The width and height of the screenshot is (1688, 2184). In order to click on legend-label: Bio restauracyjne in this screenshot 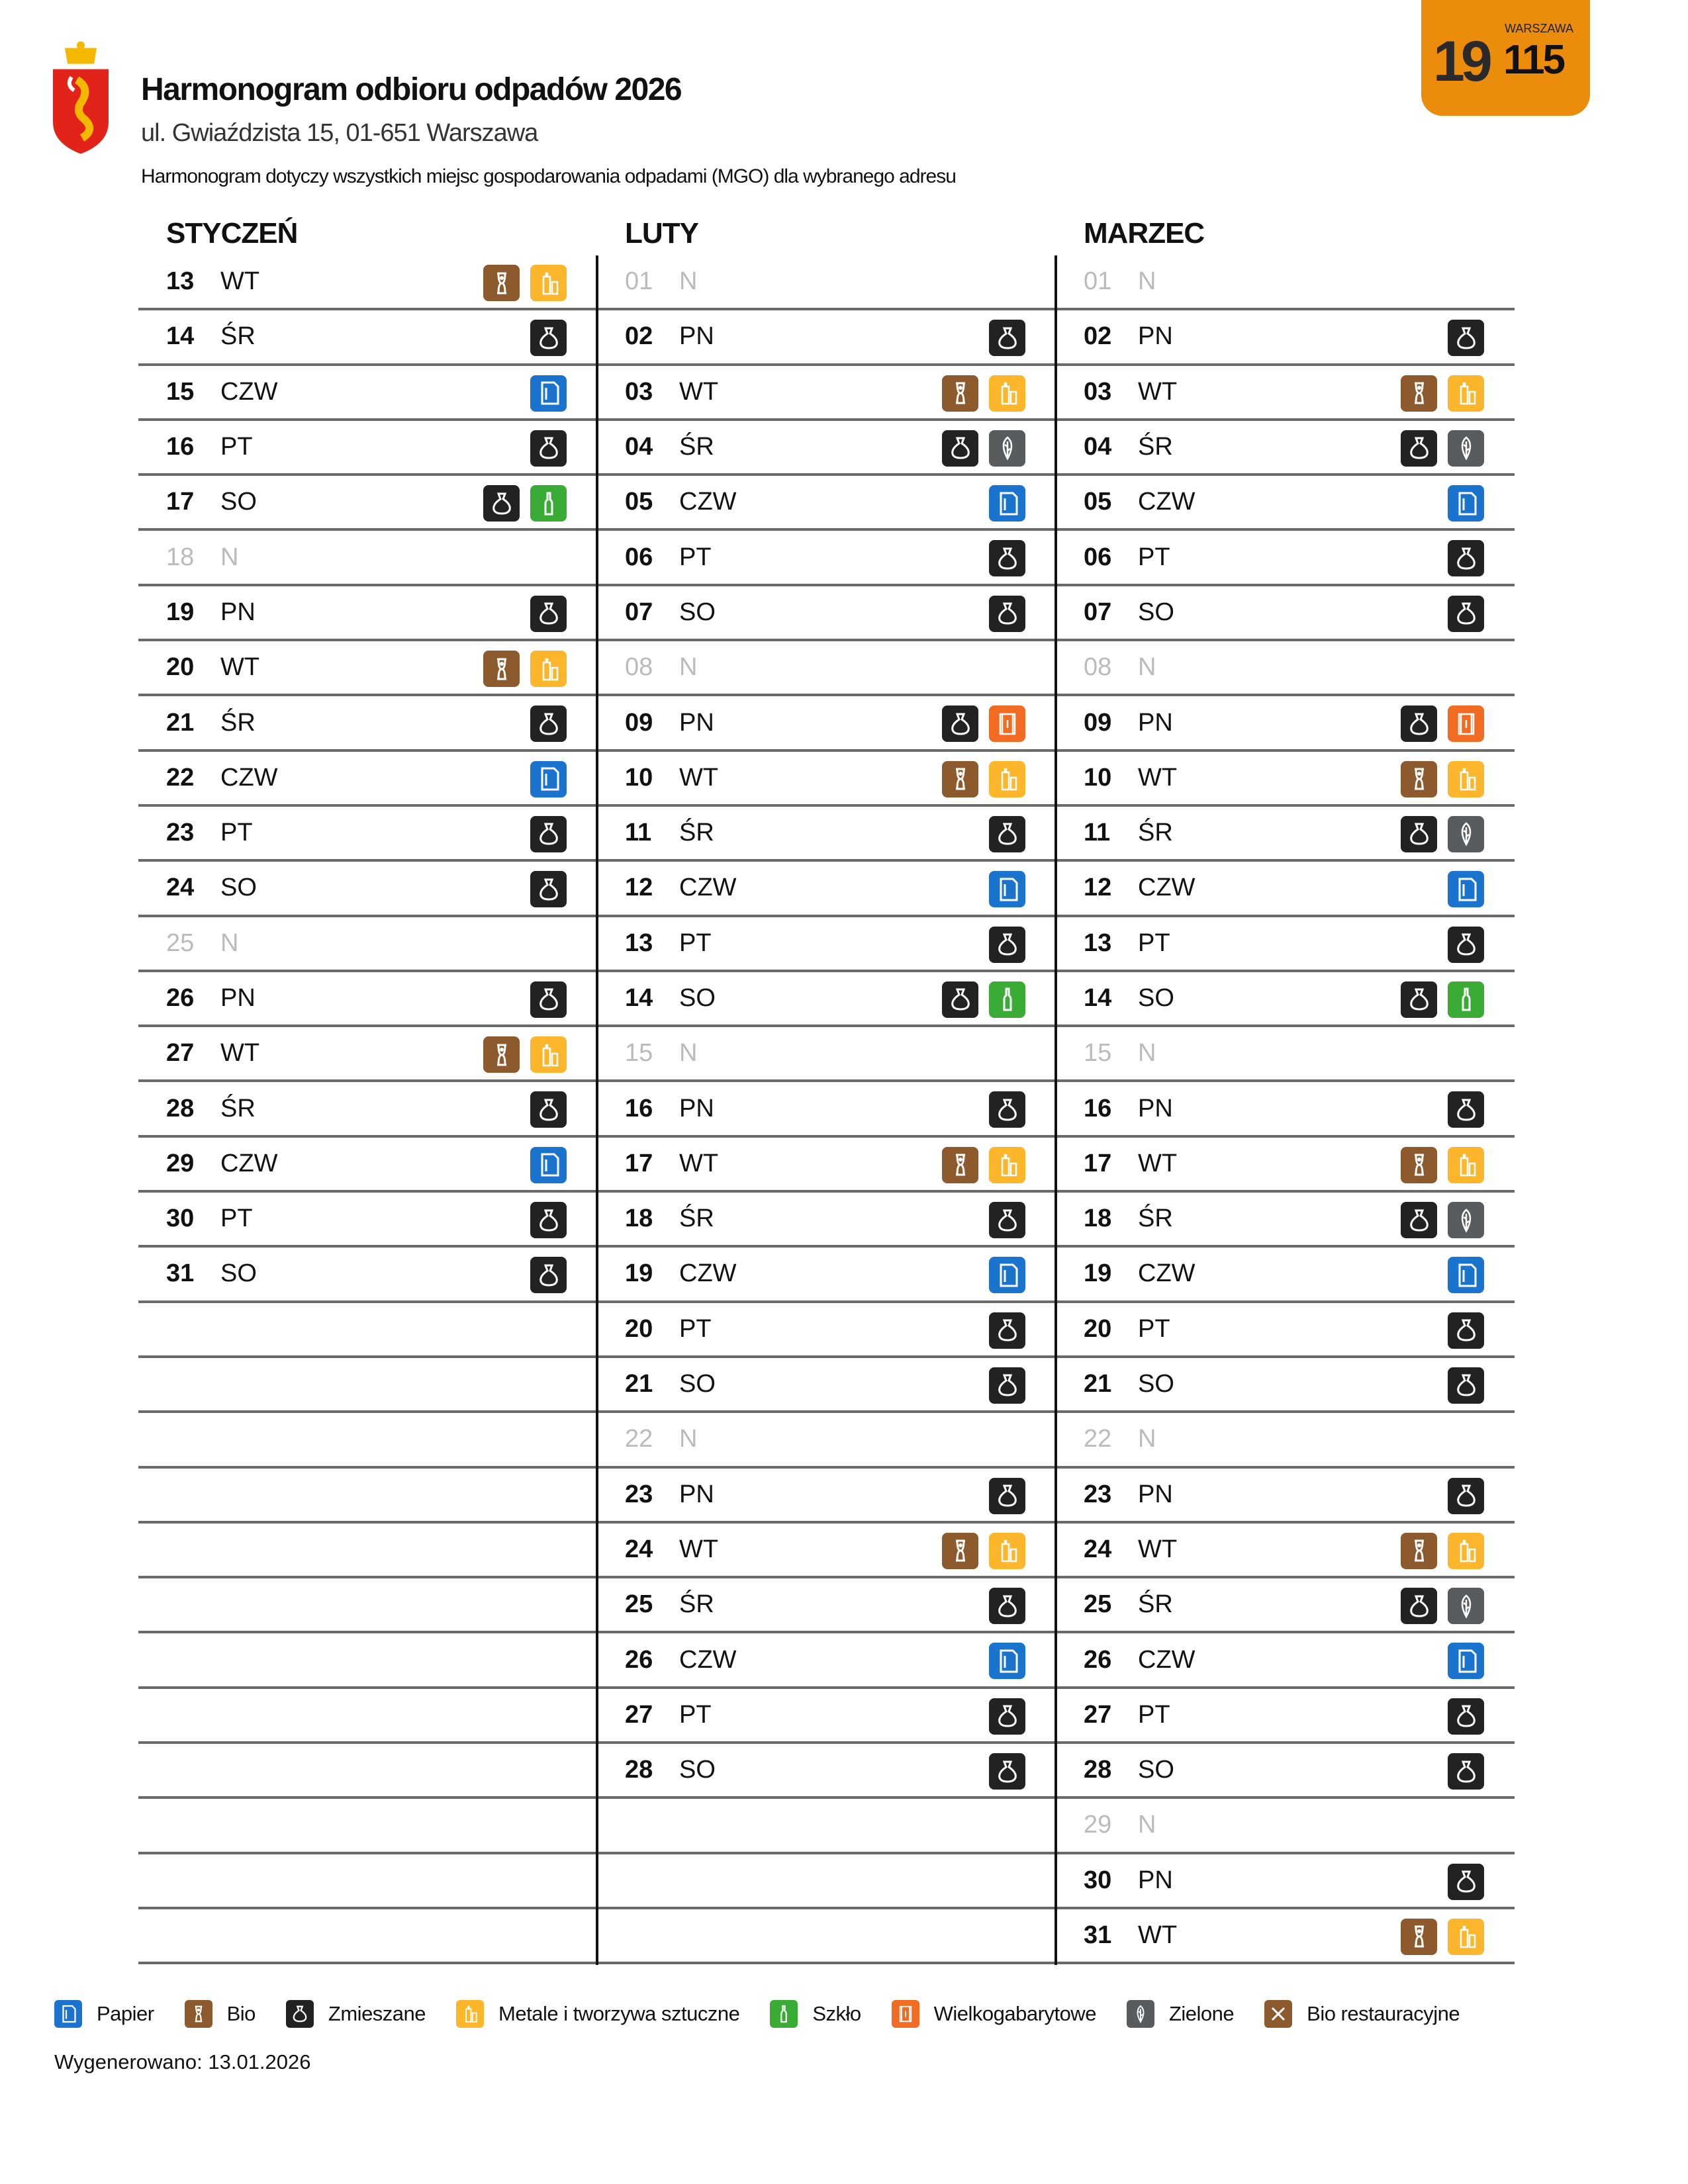, I will do `click(1383, 2014)`.